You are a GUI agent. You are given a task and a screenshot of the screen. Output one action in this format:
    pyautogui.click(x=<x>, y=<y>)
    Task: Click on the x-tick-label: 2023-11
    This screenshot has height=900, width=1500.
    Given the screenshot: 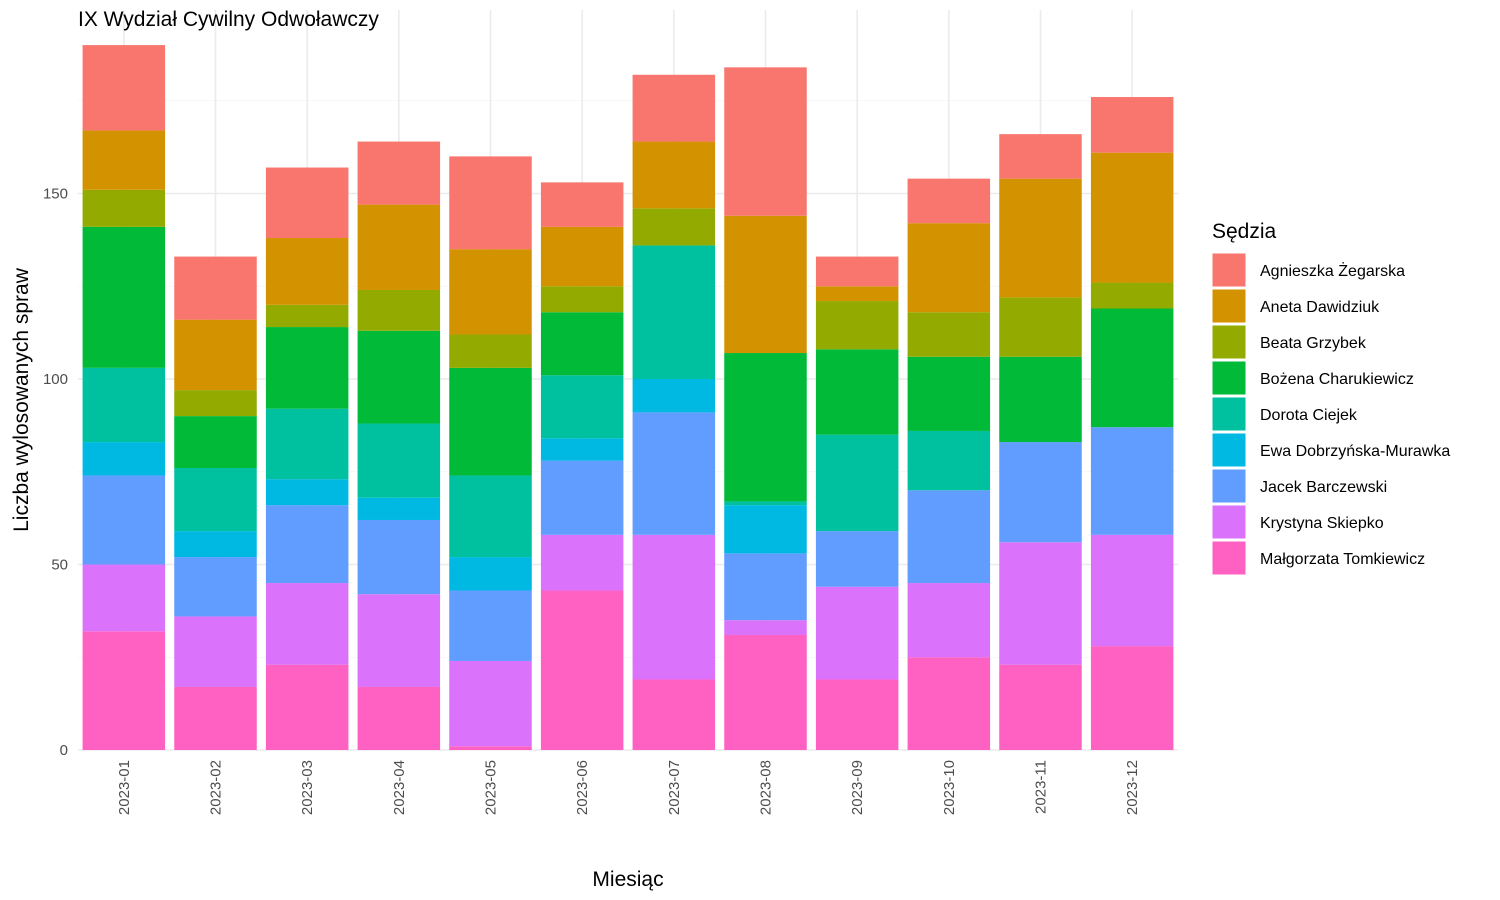 What is the action you would take?
    pyautogui.click(x=1041, y=787)
    